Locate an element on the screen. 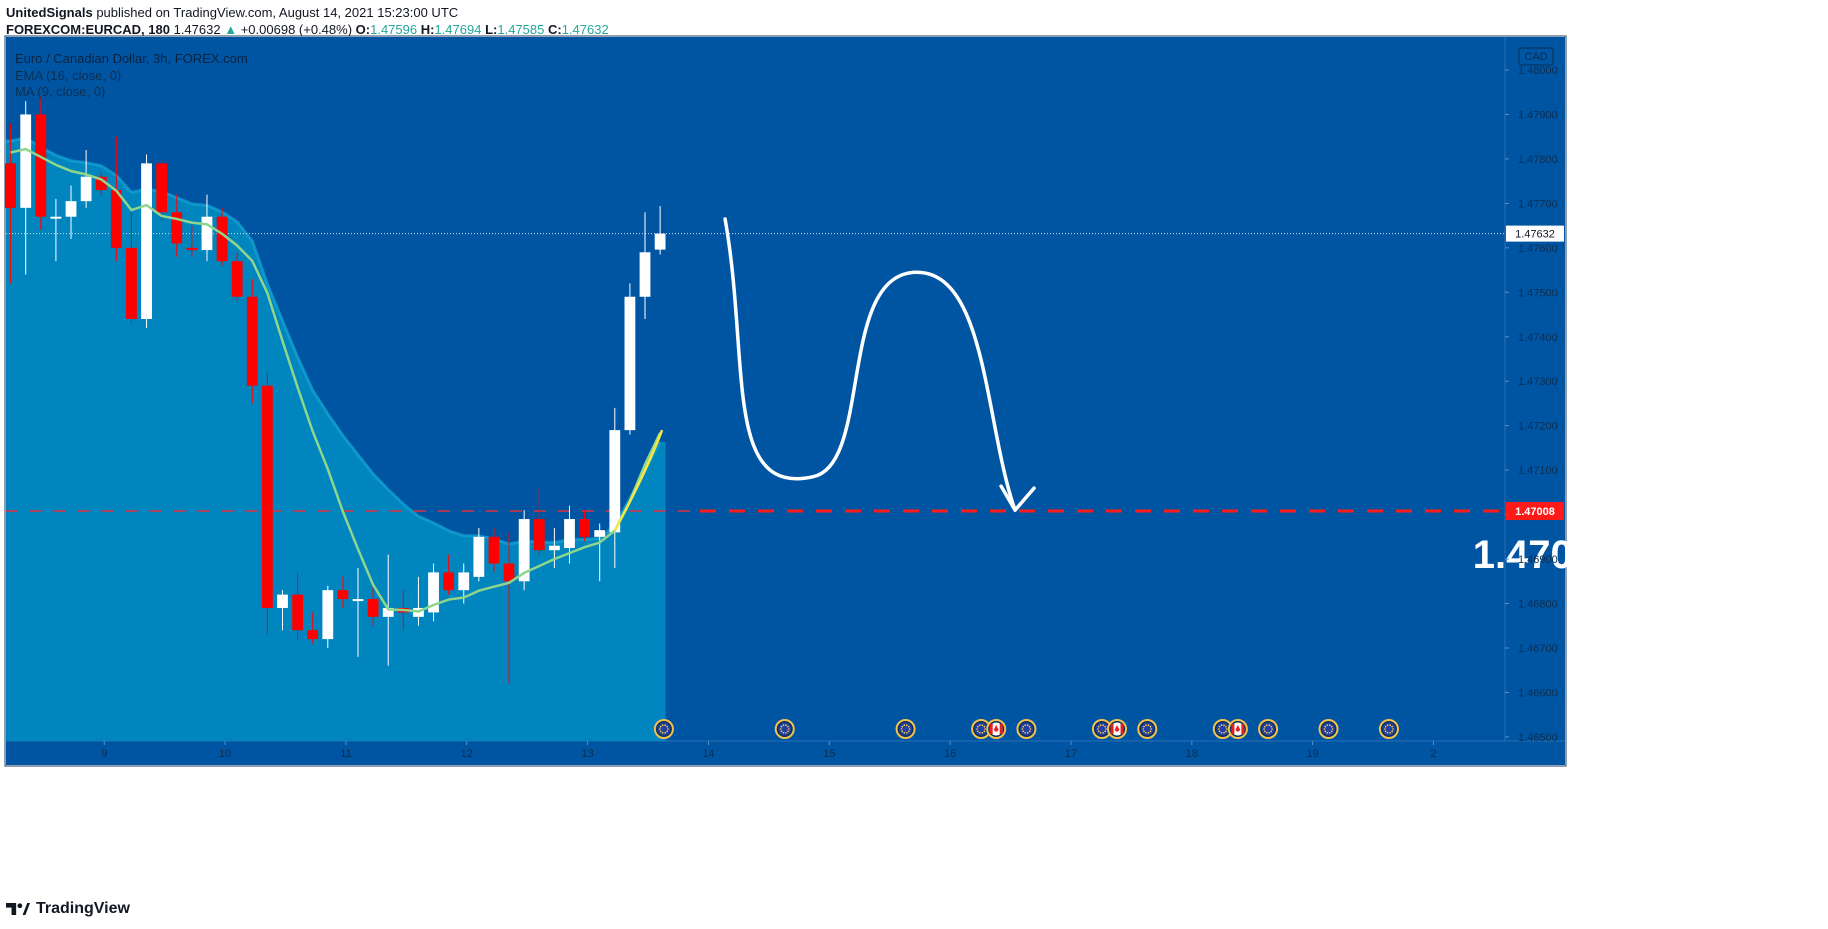 This screenshot has height=929, width=1828. symbol-label: FOREXCOM:EURCAD, 180 is located at coordinates (88, 29).